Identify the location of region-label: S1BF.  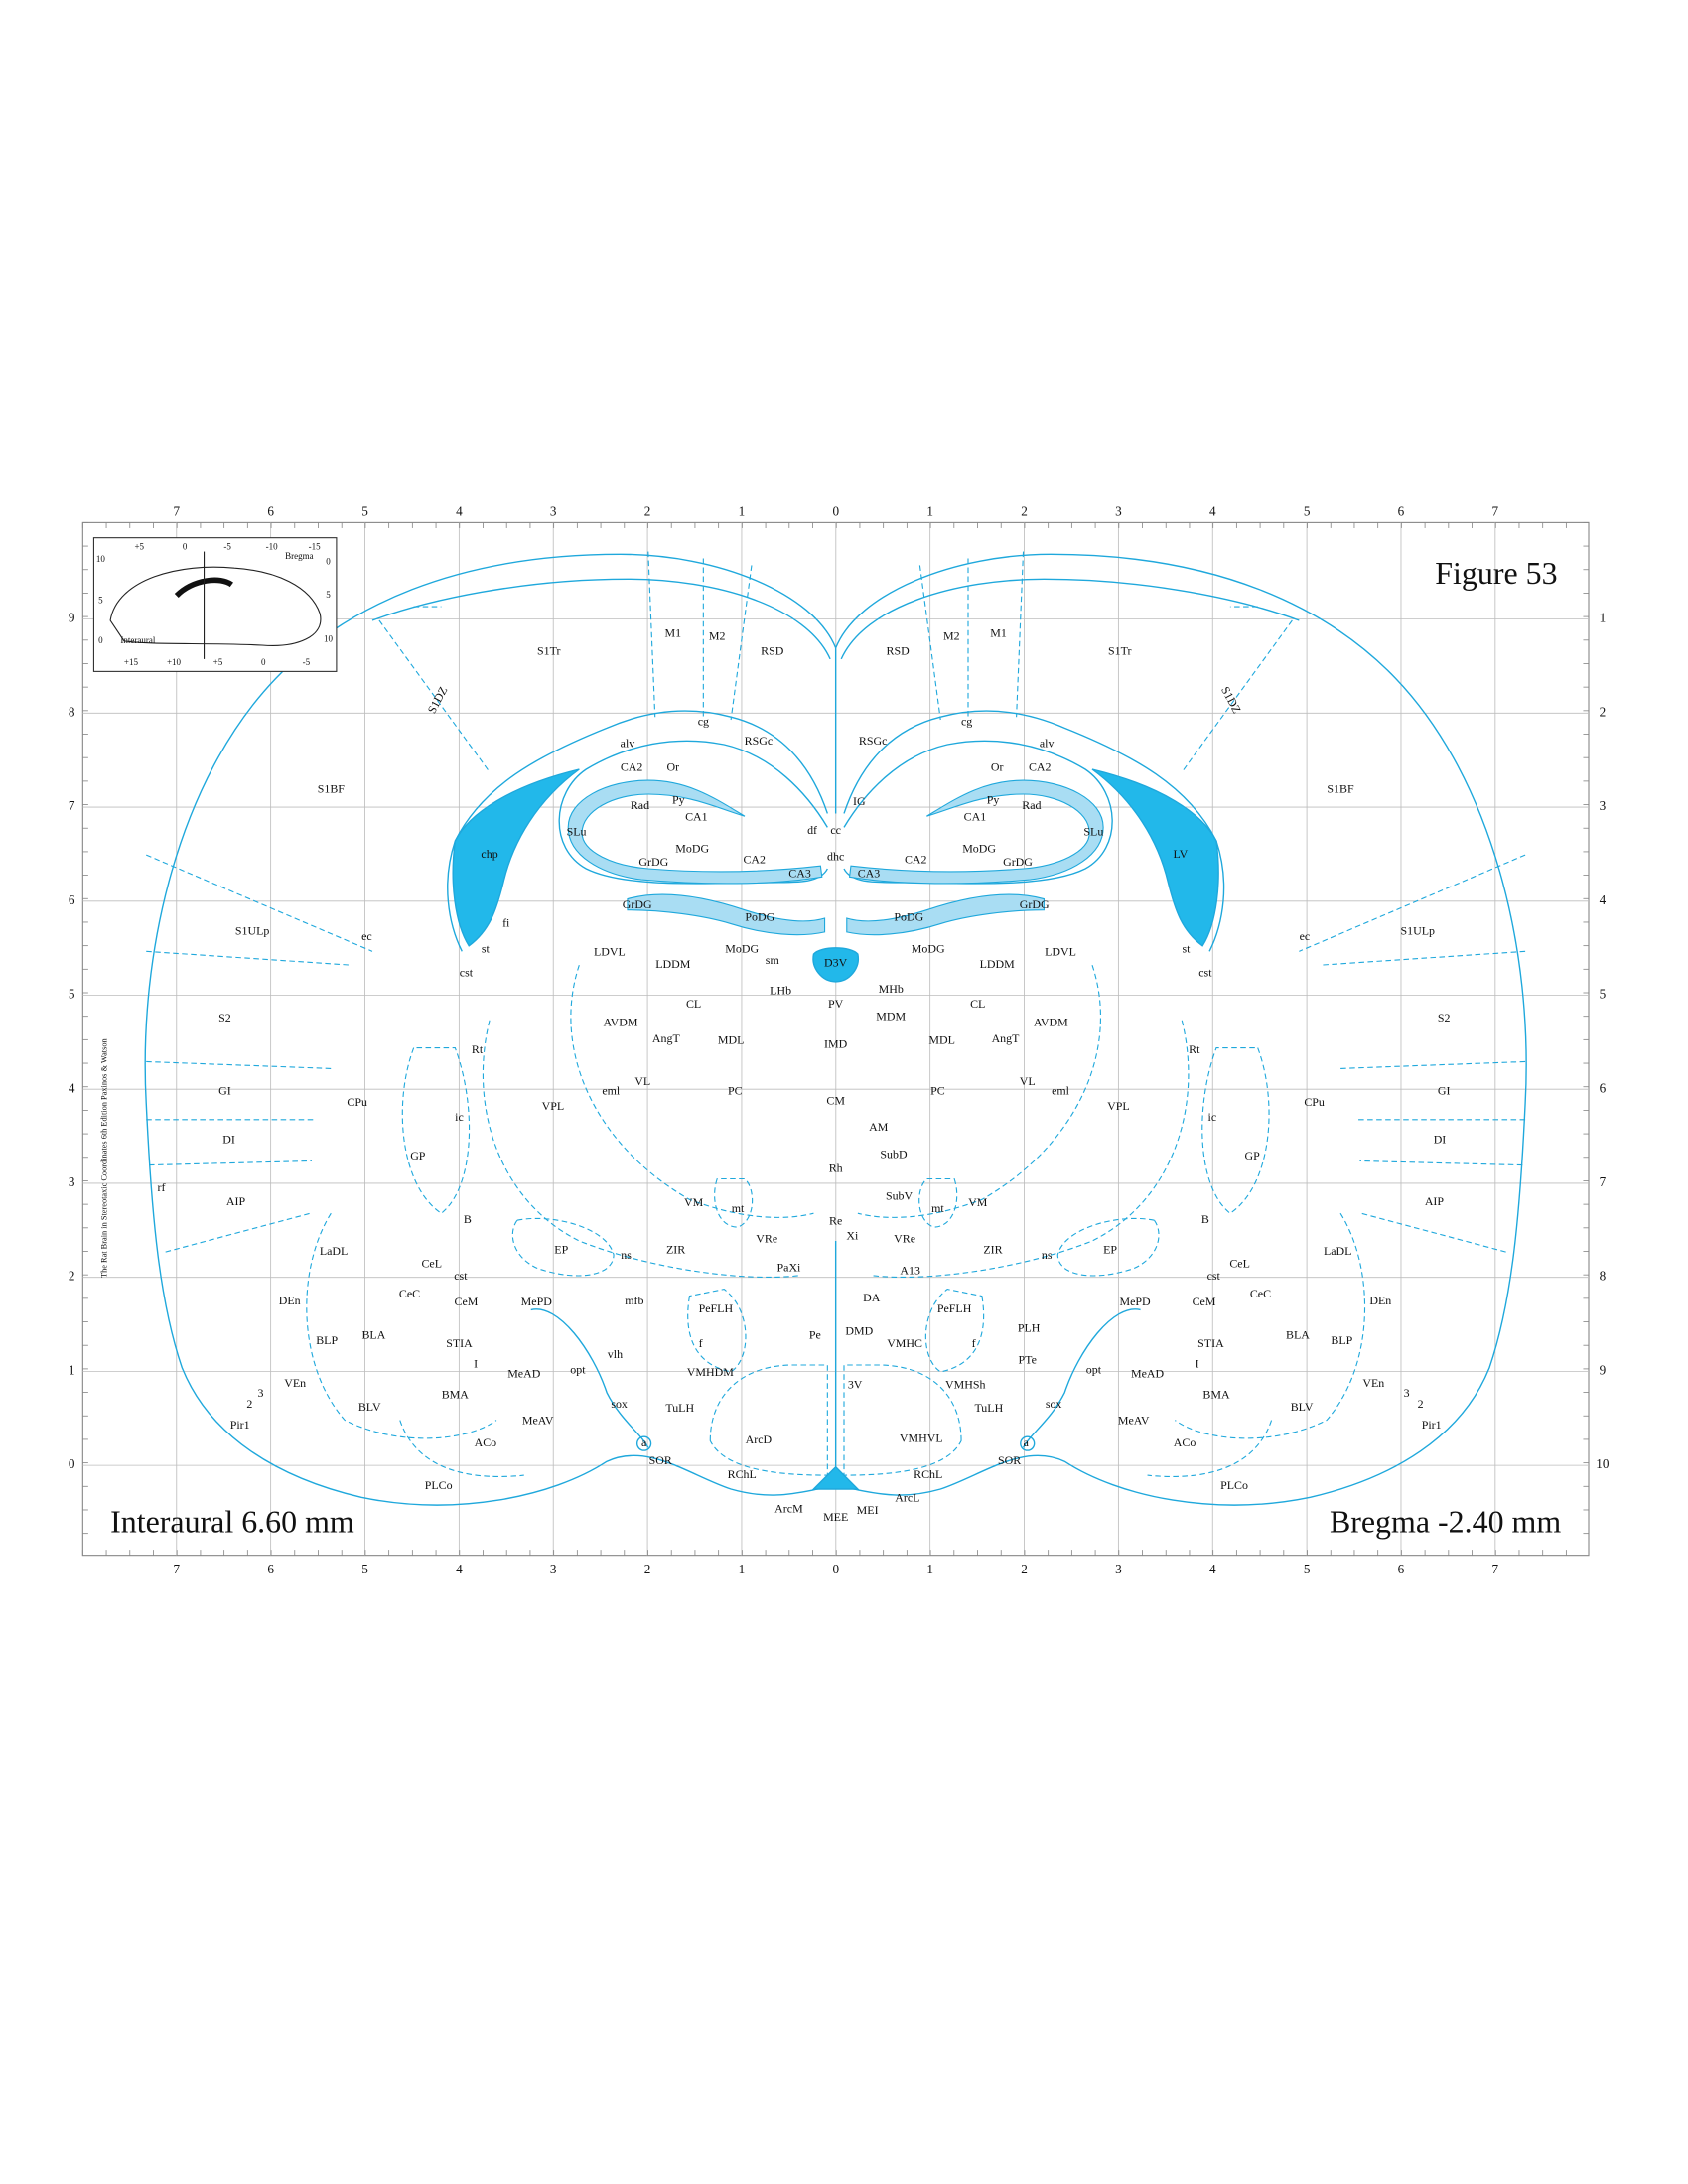
(1340, 789).